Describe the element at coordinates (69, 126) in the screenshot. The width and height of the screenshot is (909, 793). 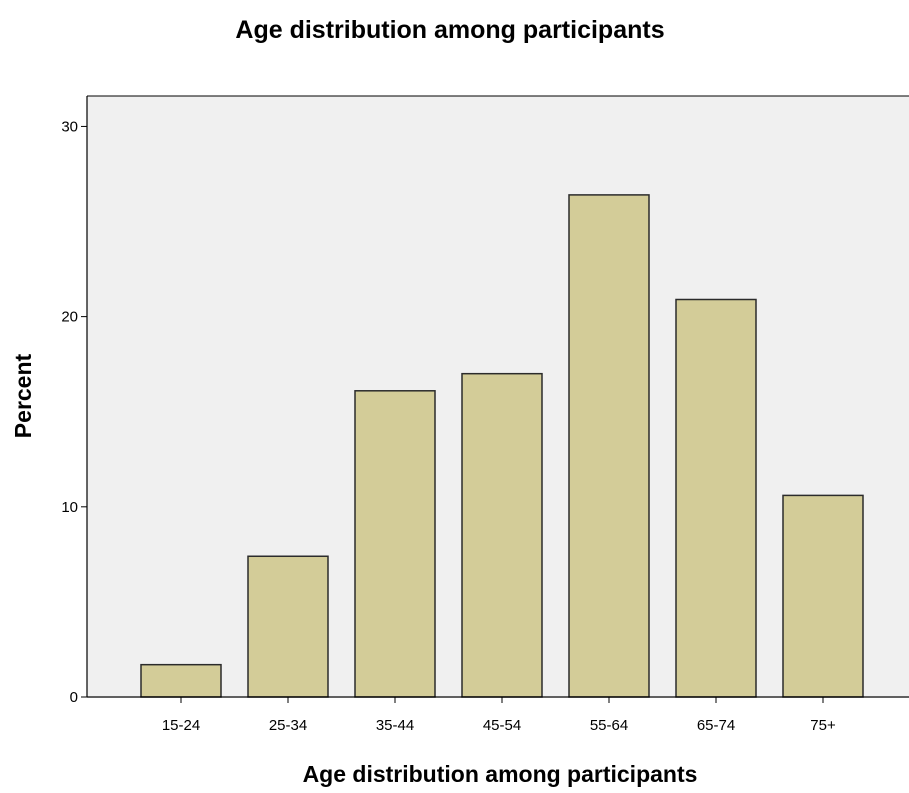
I see `y-tick-label: 30` at that location.